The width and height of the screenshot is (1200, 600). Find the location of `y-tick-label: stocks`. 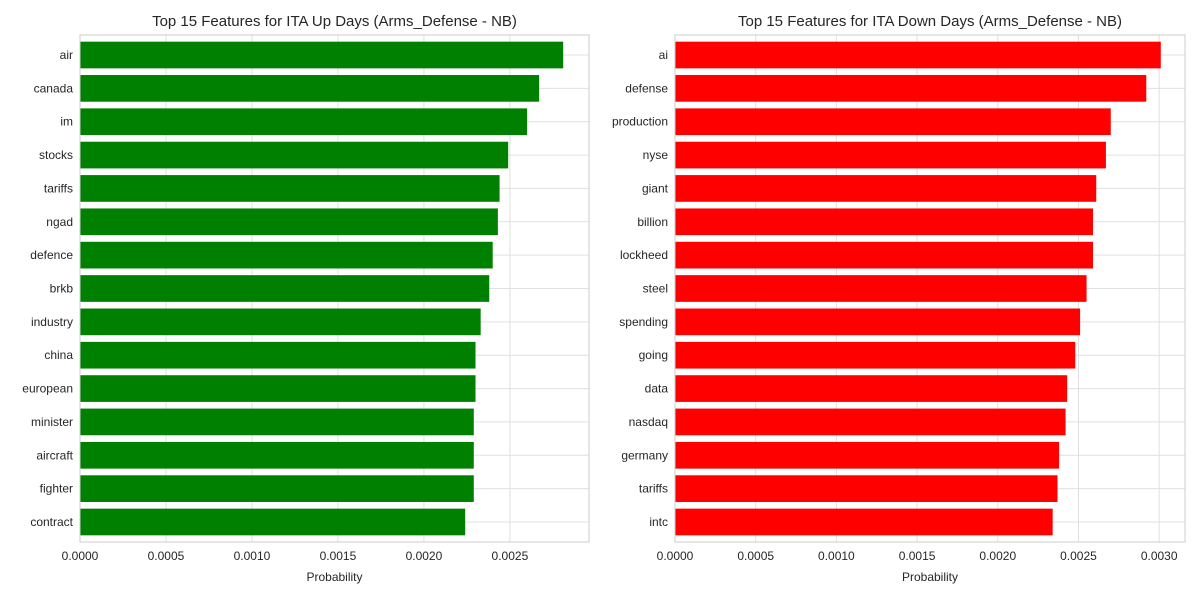

y-tick-label: stocks is located at coordinates (56, 155).